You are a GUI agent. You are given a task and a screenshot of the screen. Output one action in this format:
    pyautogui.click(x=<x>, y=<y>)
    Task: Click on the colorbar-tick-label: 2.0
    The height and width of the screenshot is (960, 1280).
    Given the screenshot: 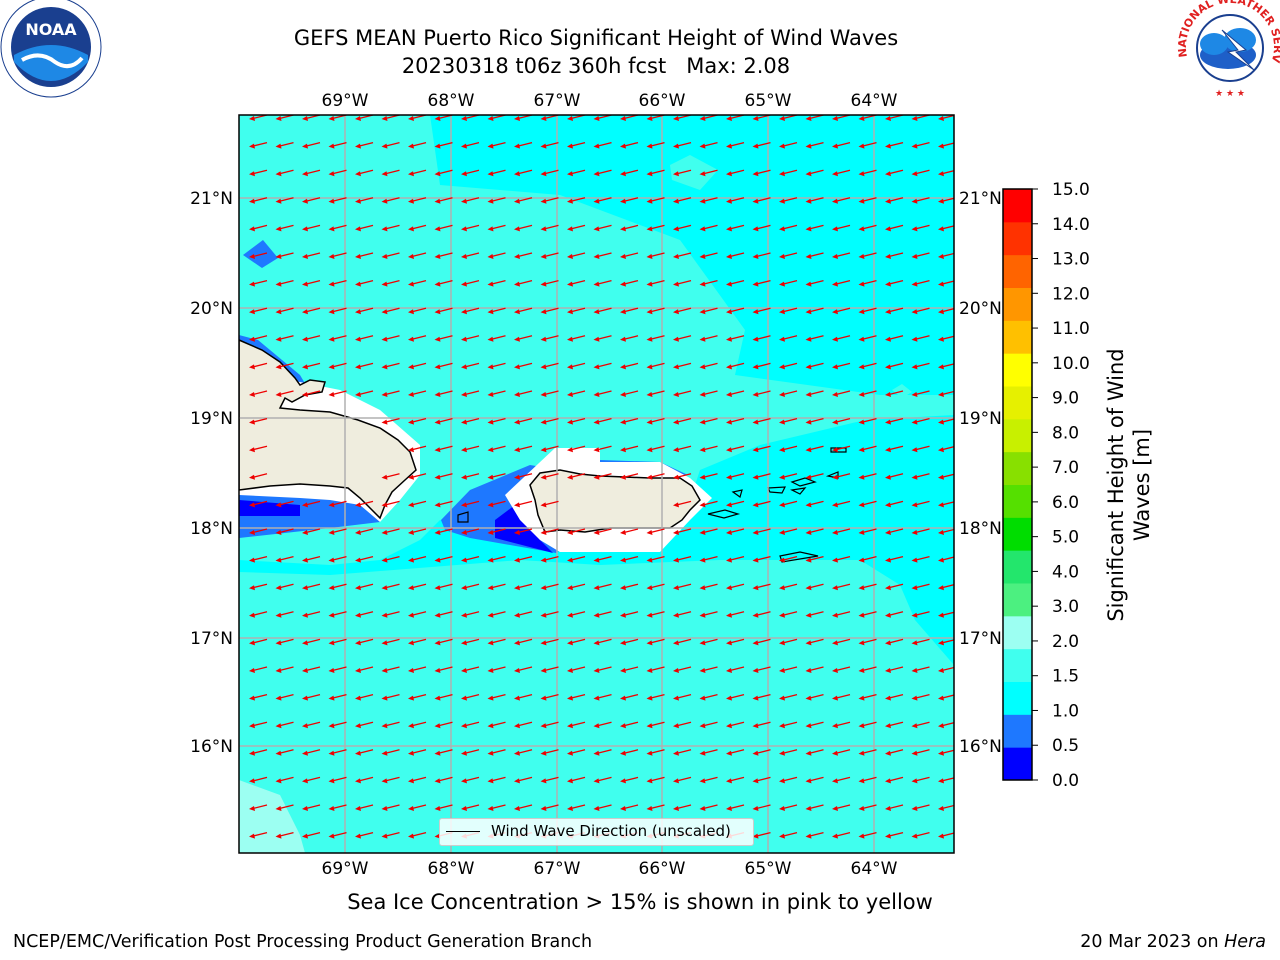 What is the action you would take?
    pyautogui.click(x=1065, y=642)
    